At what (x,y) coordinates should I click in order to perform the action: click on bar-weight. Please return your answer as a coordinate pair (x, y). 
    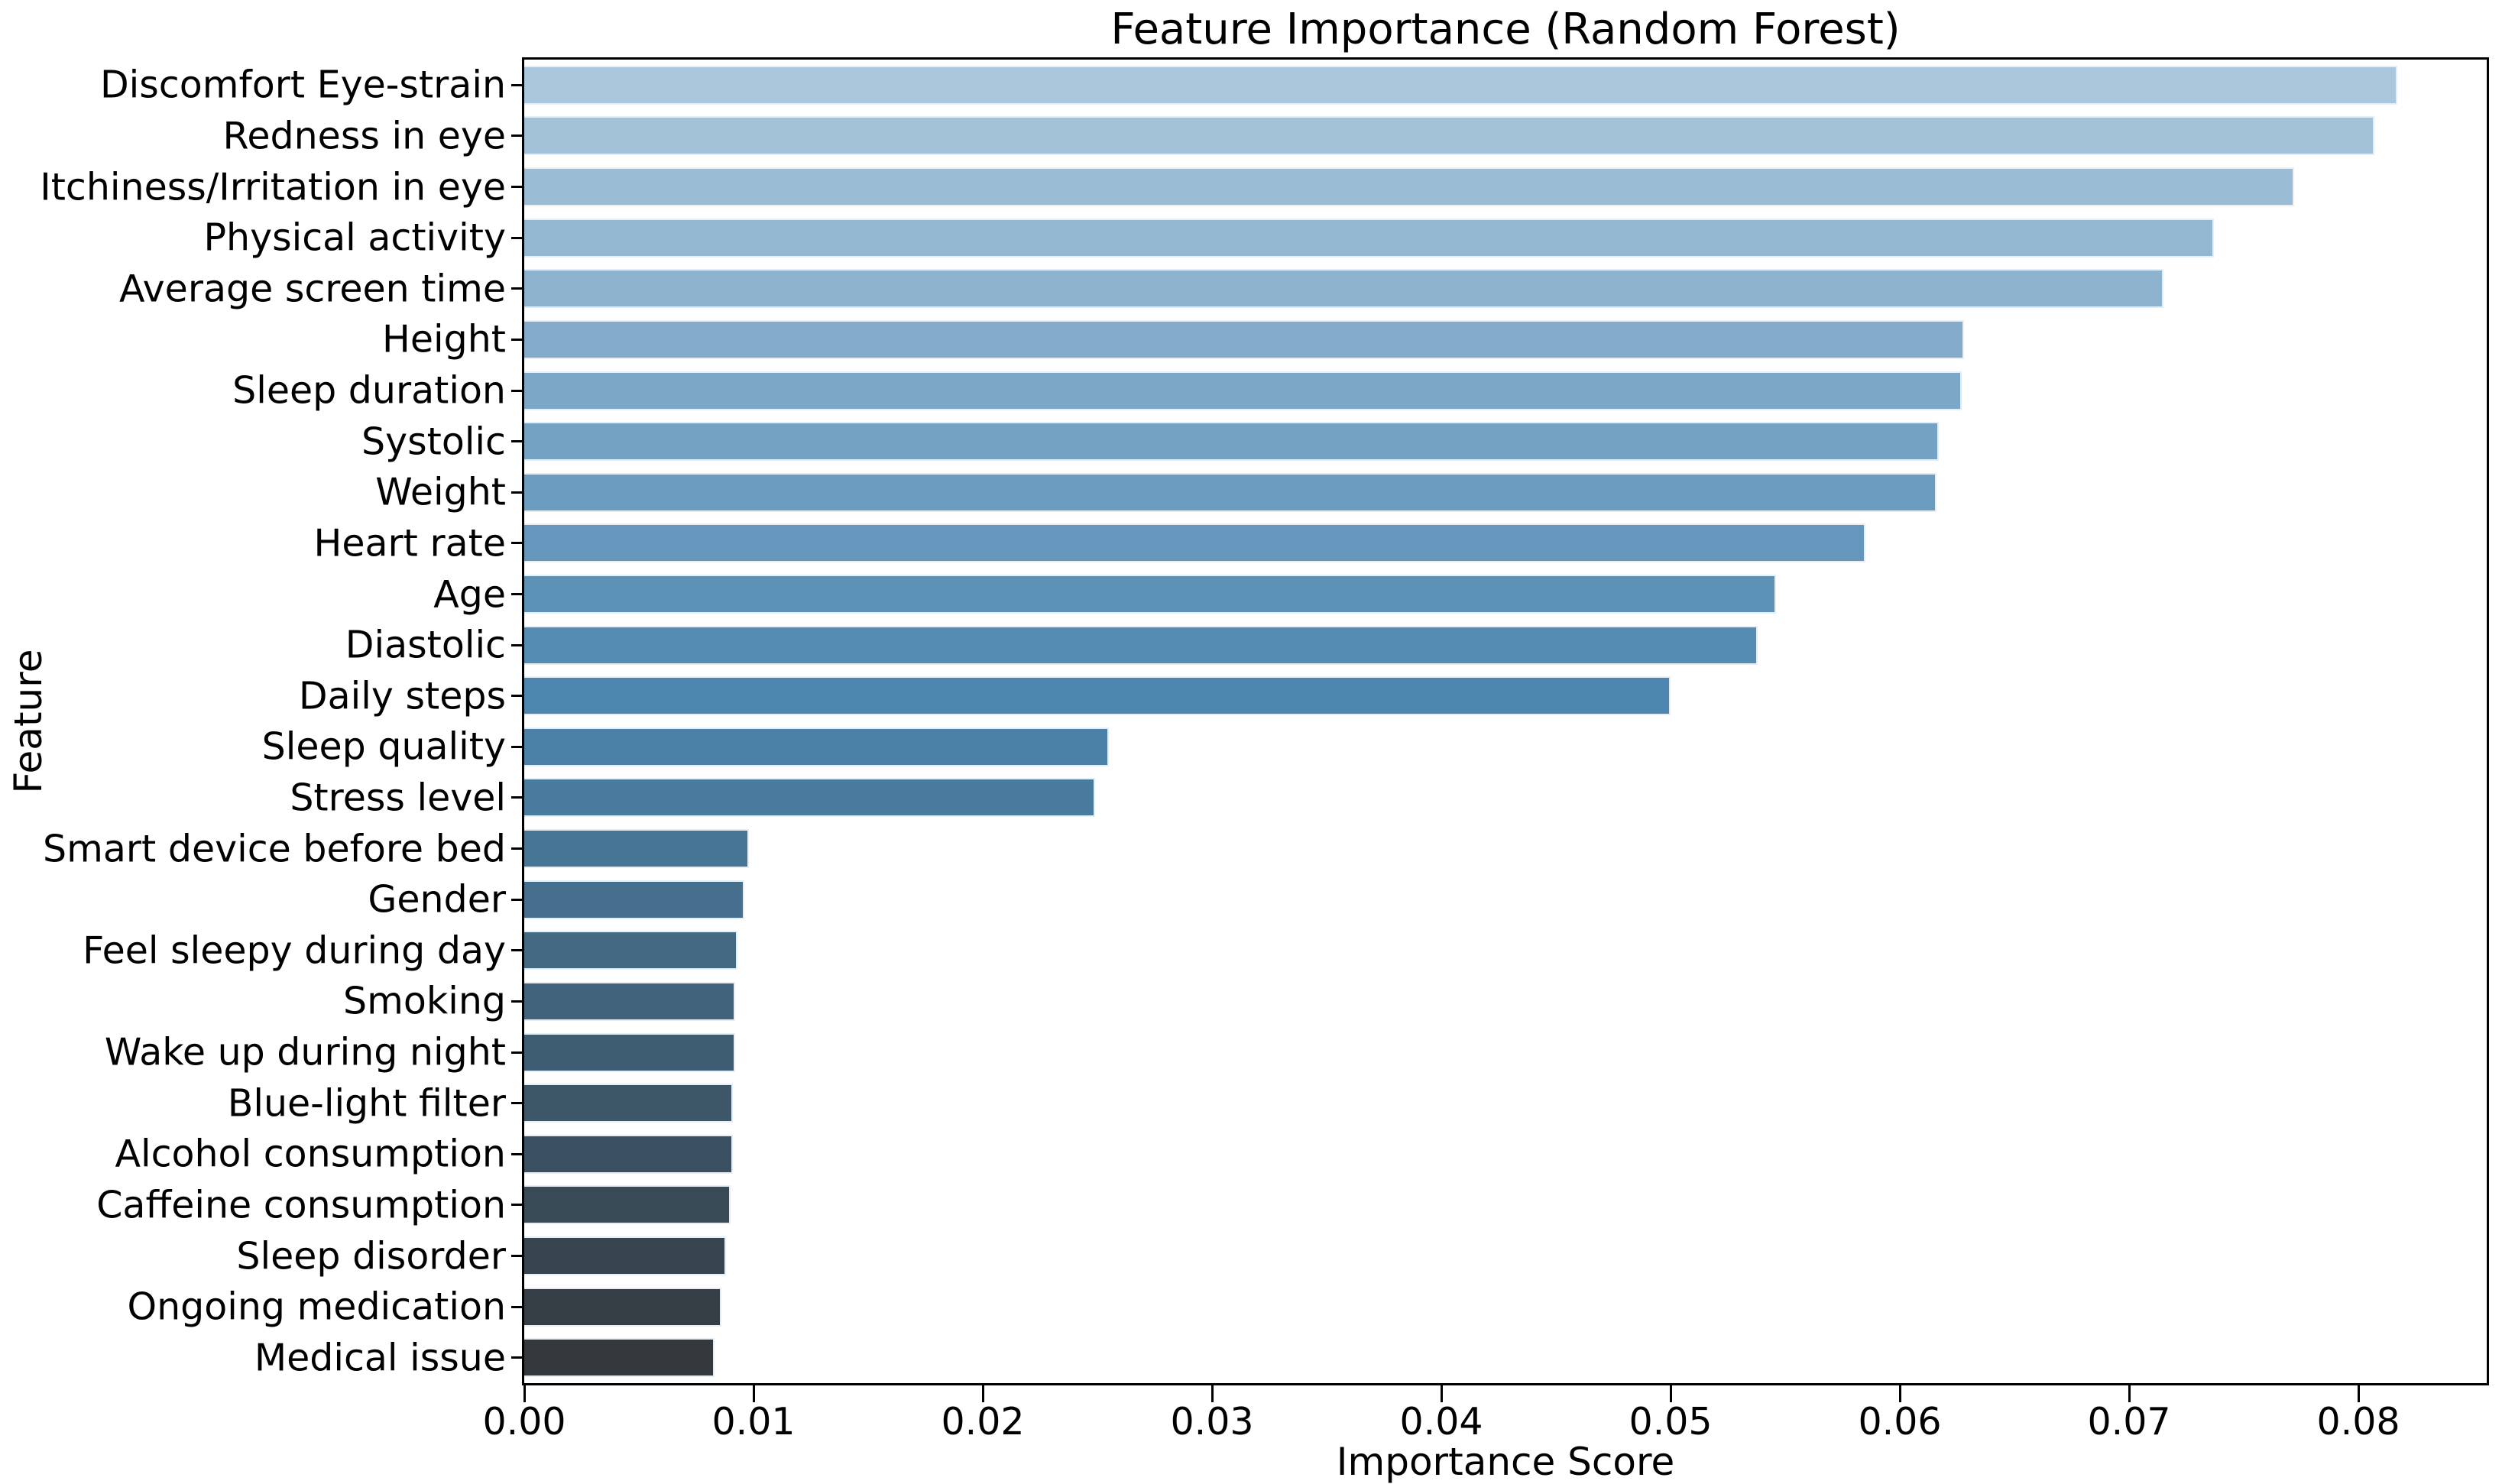
    Looking at the image, I should click on (1230, 492).